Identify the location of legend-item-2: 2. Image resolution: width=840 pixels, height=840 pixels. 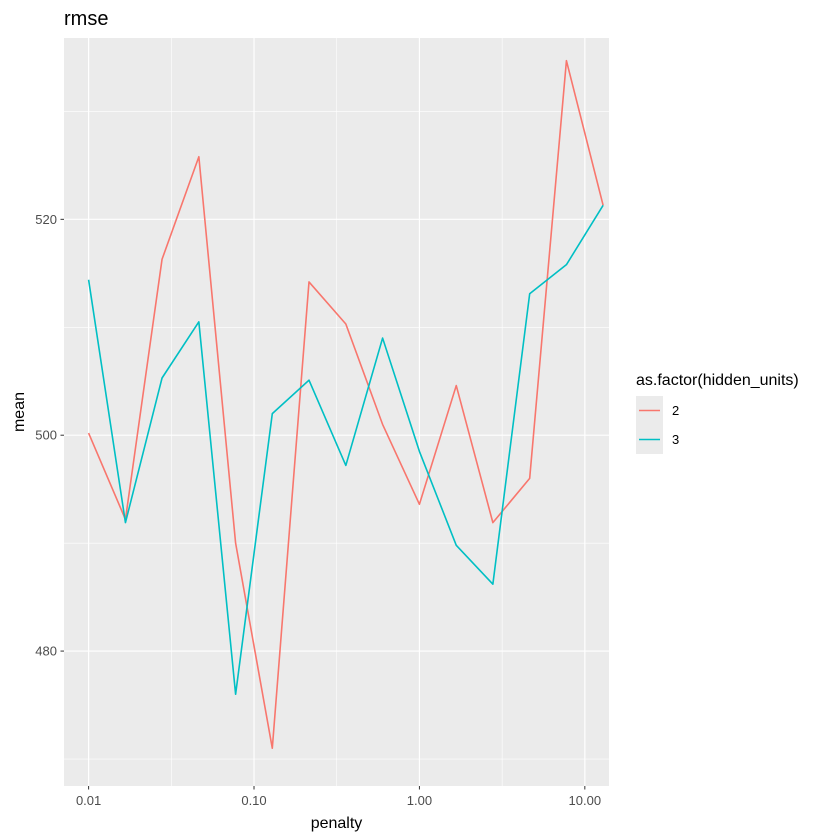
(657, 410).